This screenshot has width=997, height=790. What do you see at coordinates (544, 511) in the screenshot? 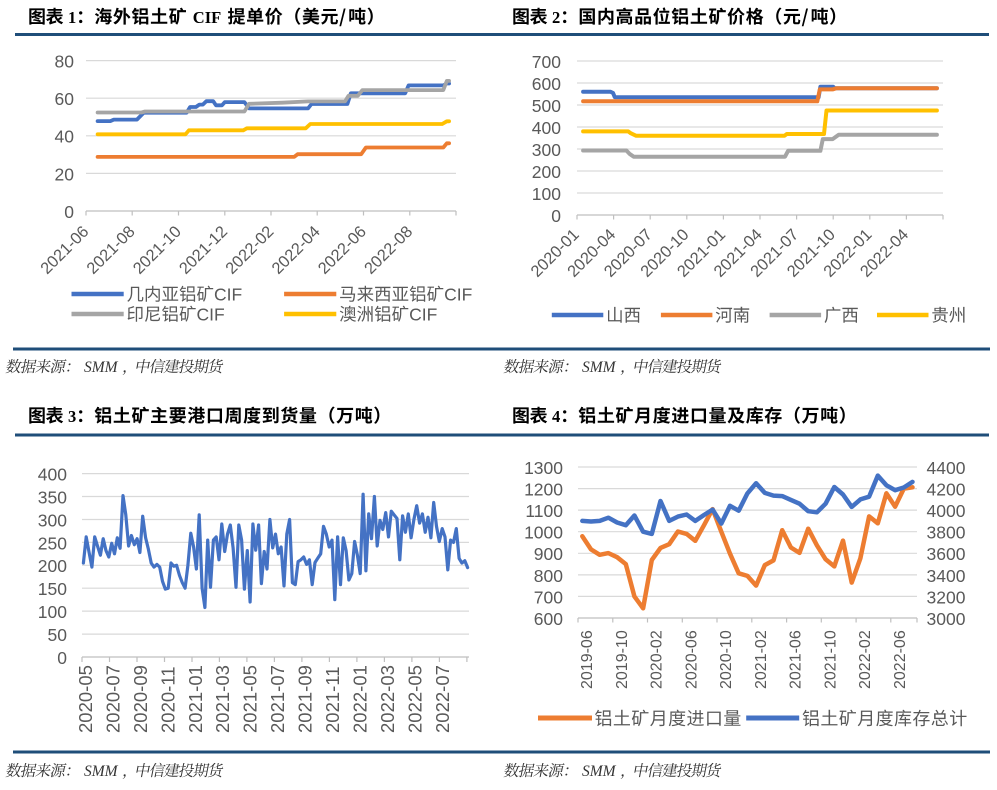
I see `svg-text: 1100` at bounding box center [544, 511].